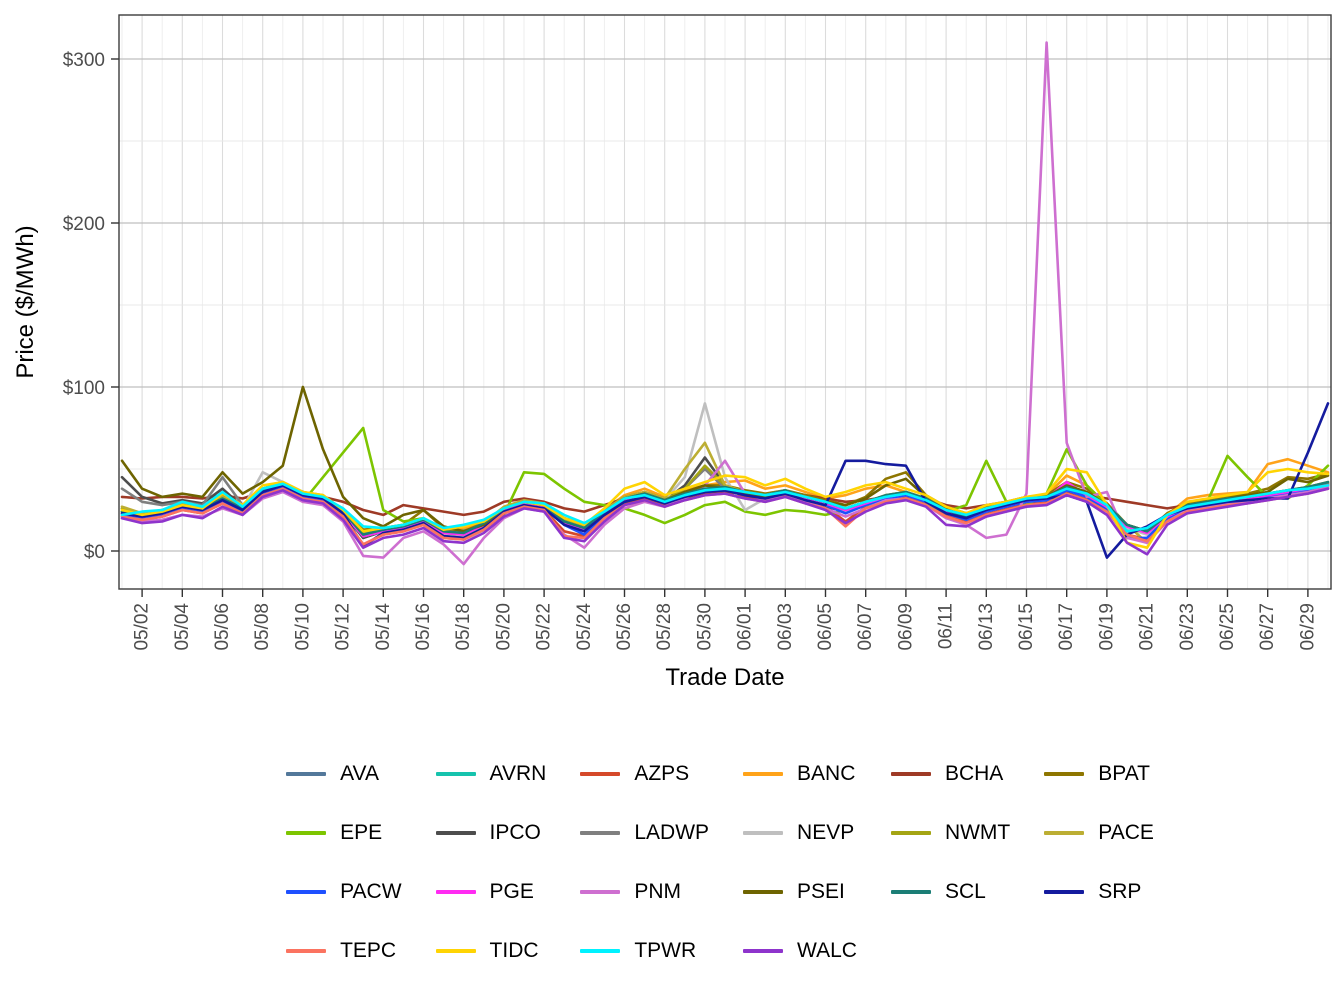 The width and height of the screenshot is (1344, 1008). I want to click on legend-entry-NWMT: NWMT, so click(950, 833).